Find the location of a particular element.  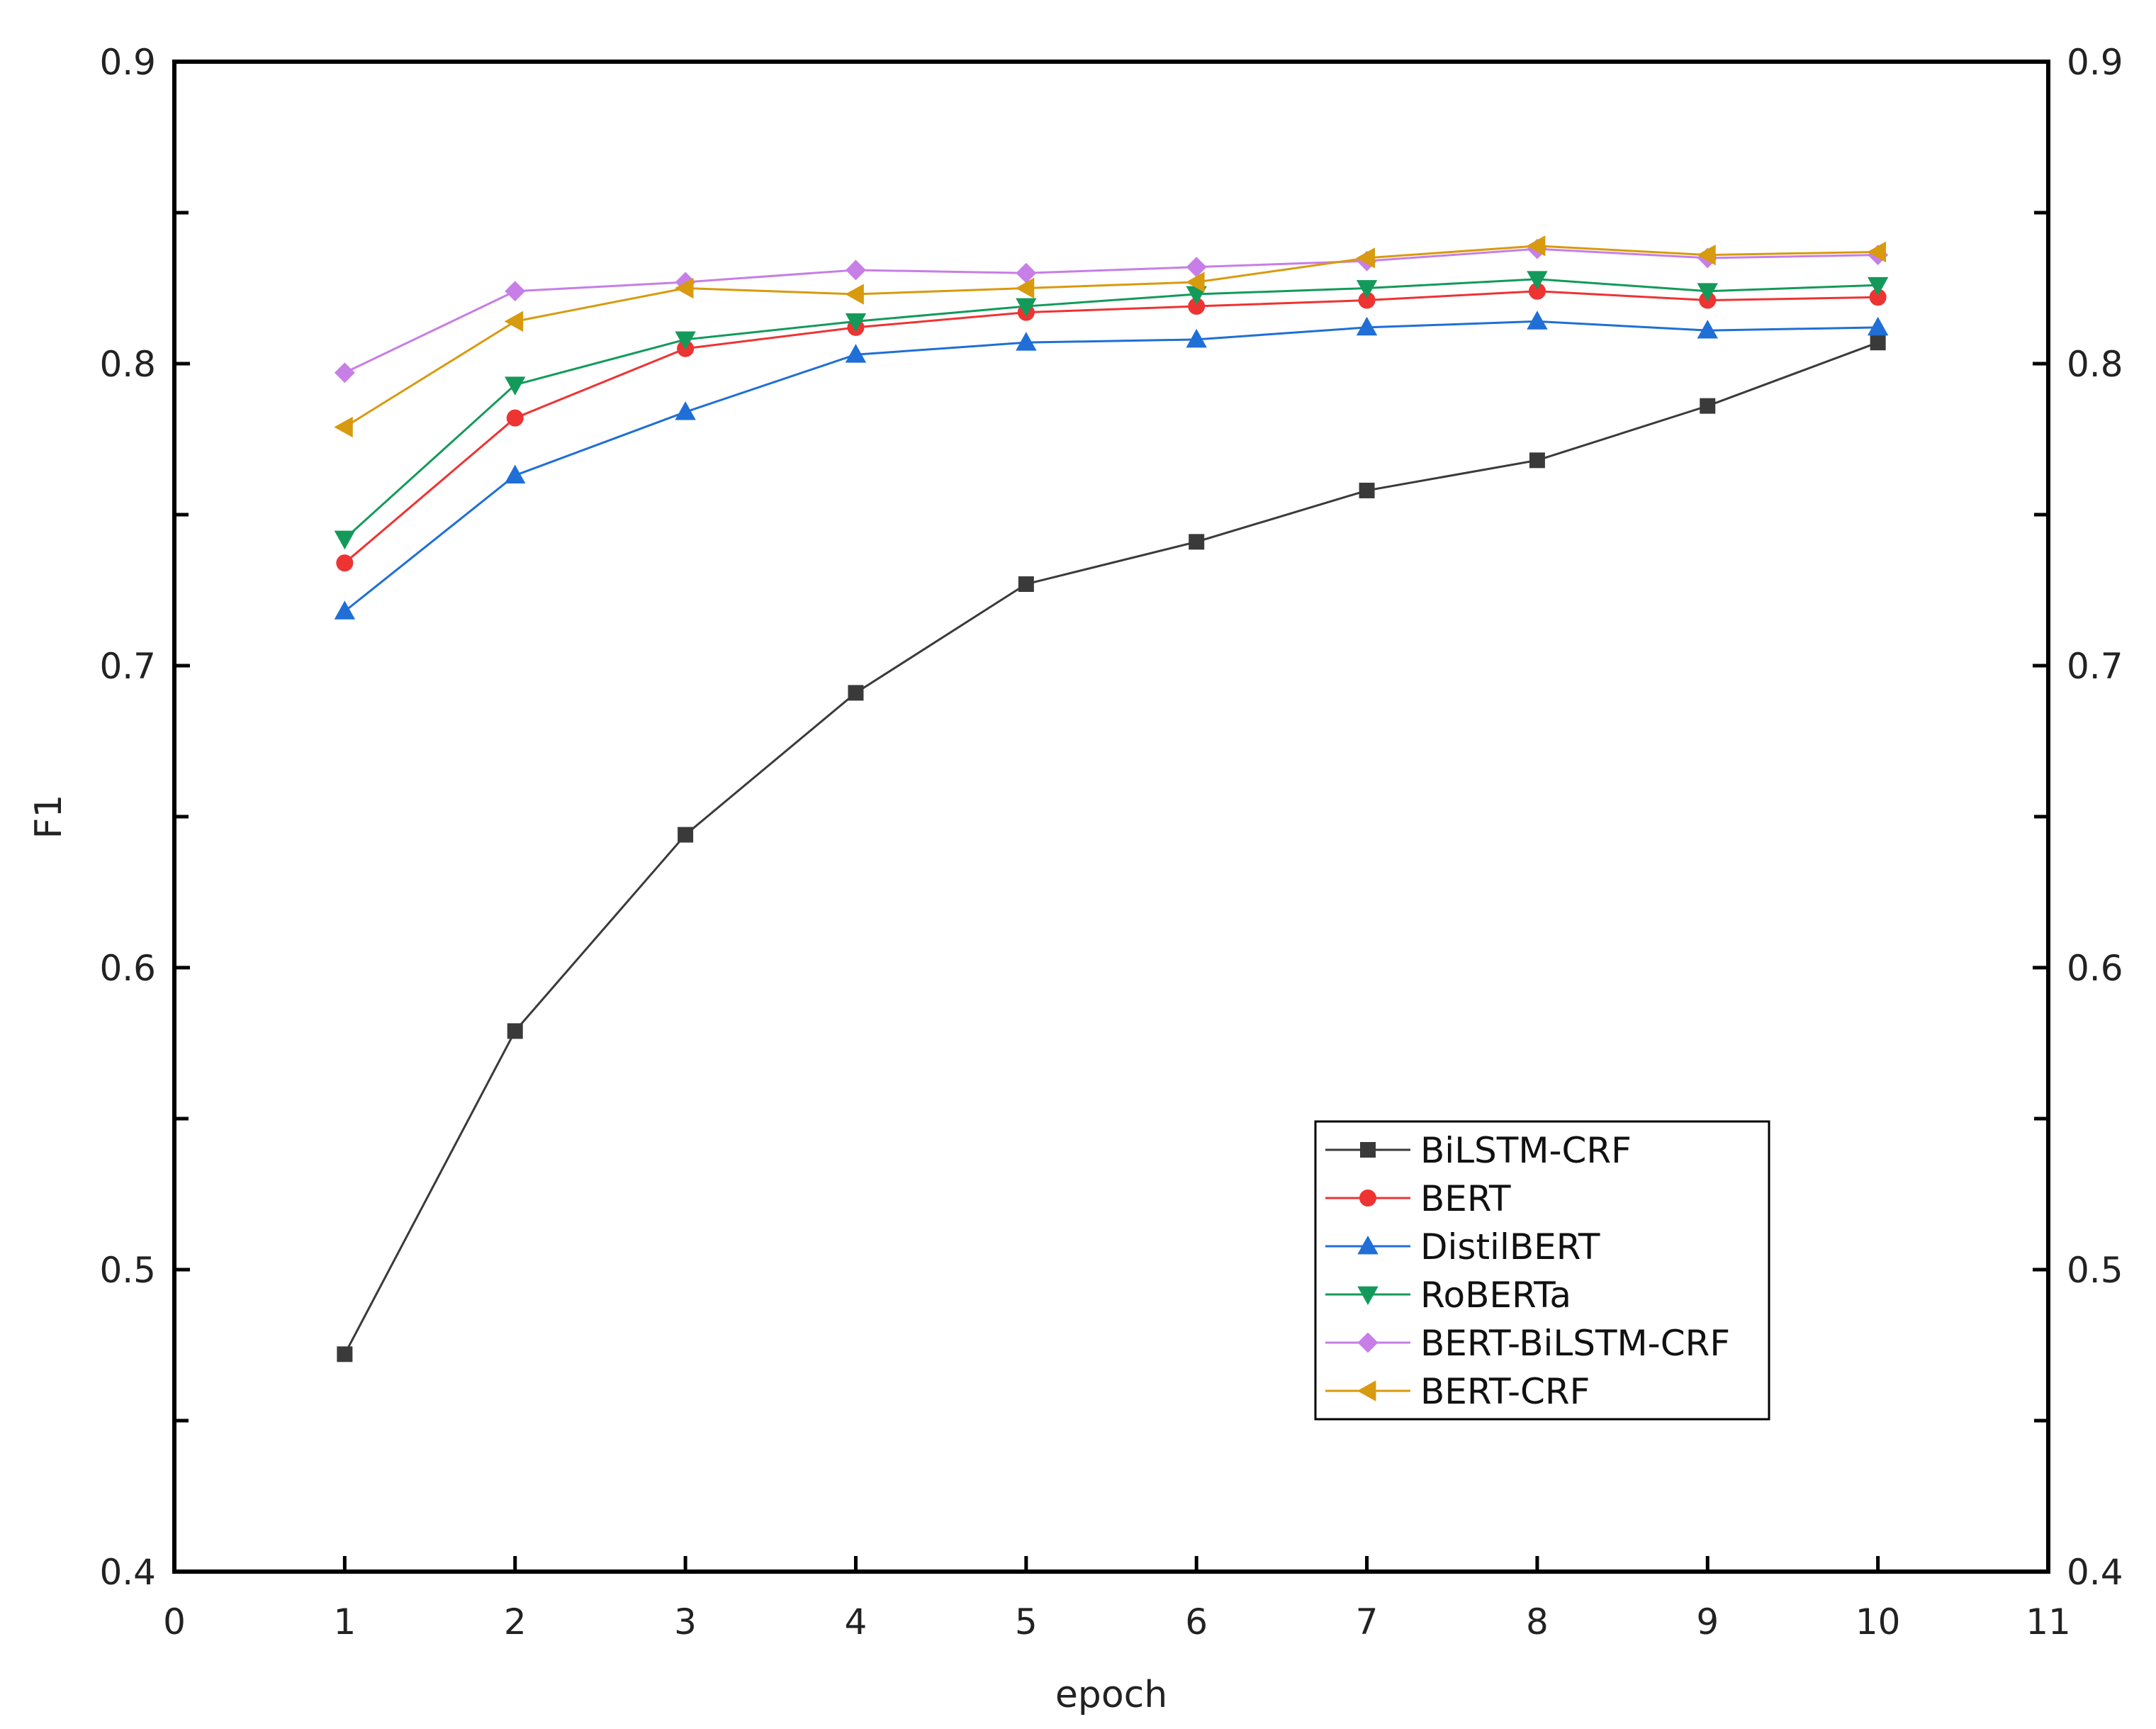

legend-item: BiLSTM-CRF is located at coordinates (1478, 1150).